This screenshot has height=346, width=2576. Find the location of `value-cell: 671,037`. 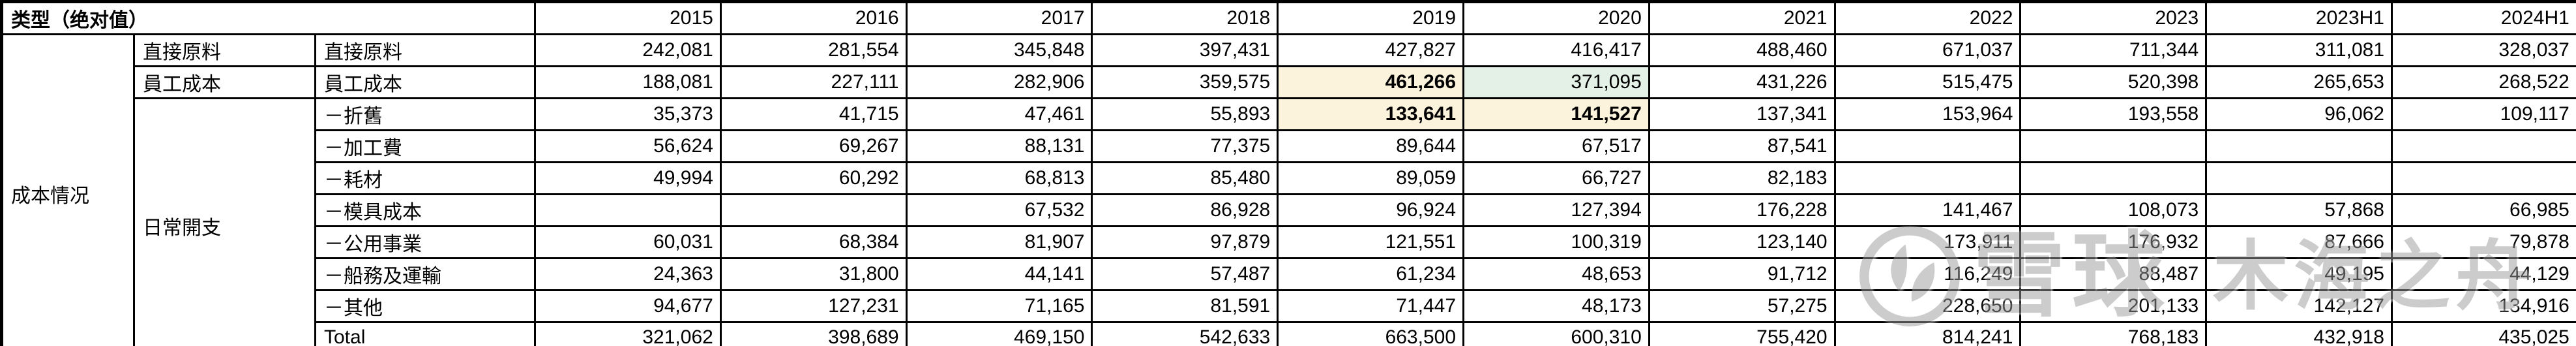

value-cell: 671,037 is located at coordinates (1927, 50).